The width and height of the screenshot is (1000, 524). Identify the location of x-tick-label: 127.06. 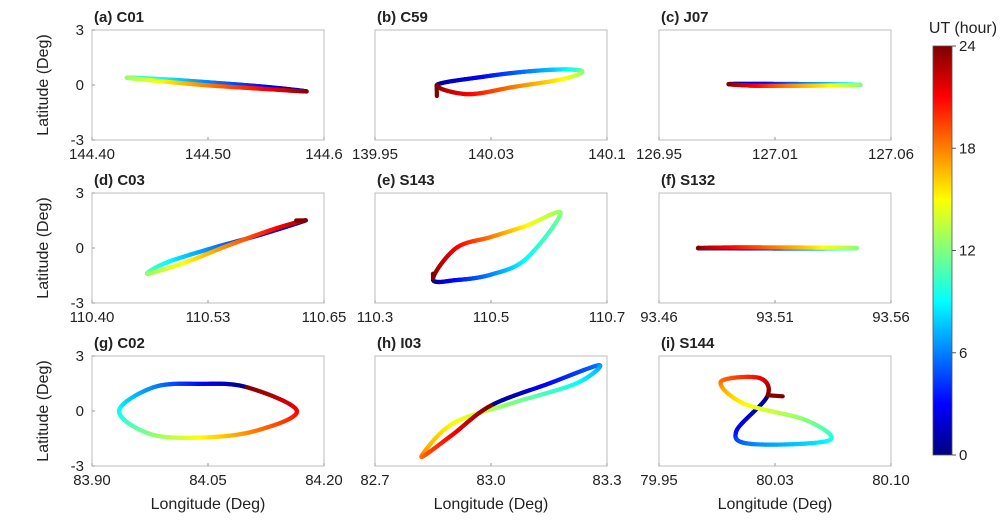
(891, 154).